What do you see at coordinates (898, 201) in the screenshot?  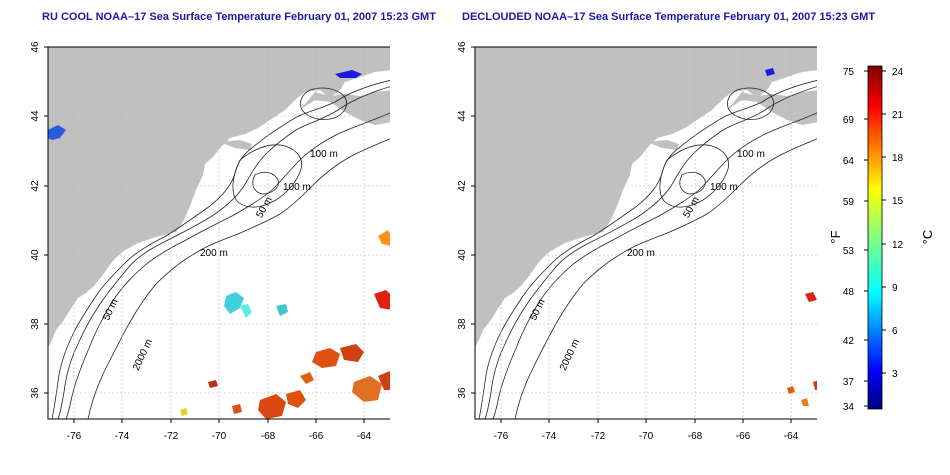 I see `celsius-tick-label: 15` at bounding box center [898, 201].